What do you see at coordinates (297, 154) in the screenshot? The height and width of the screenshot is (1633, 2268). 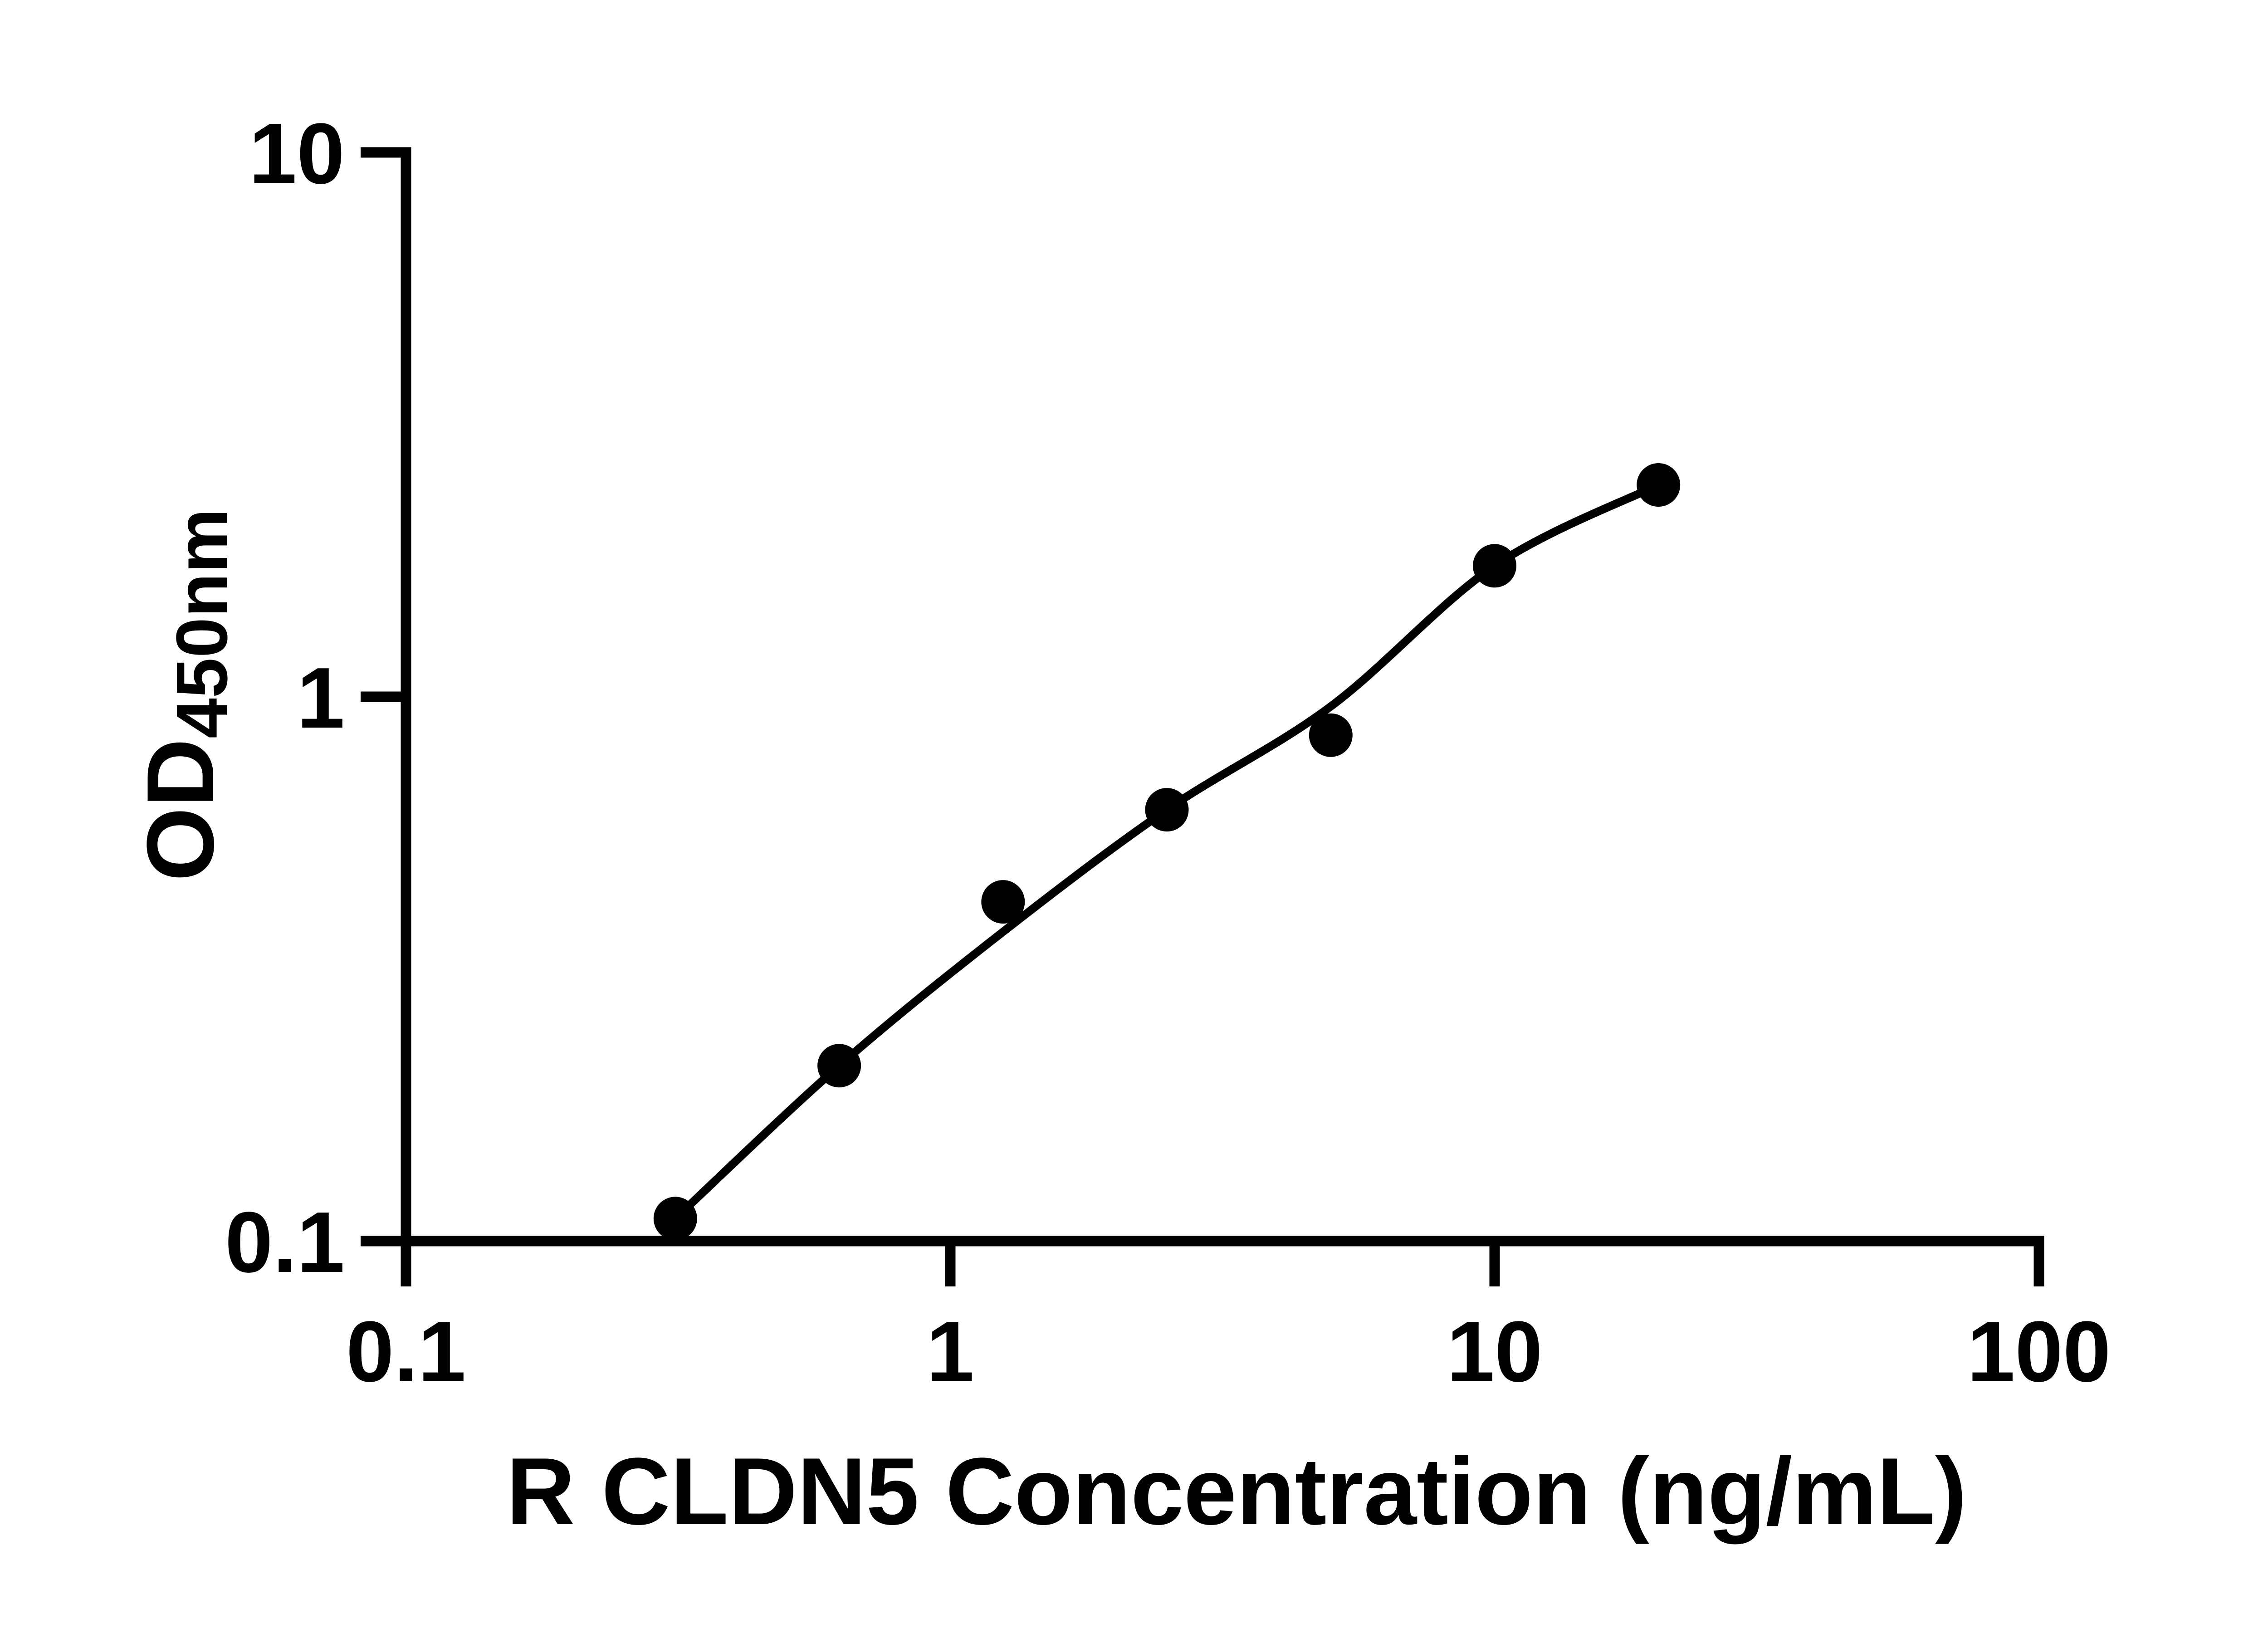 I see `y-tick-label: 10` at bounding box center [297, 154].